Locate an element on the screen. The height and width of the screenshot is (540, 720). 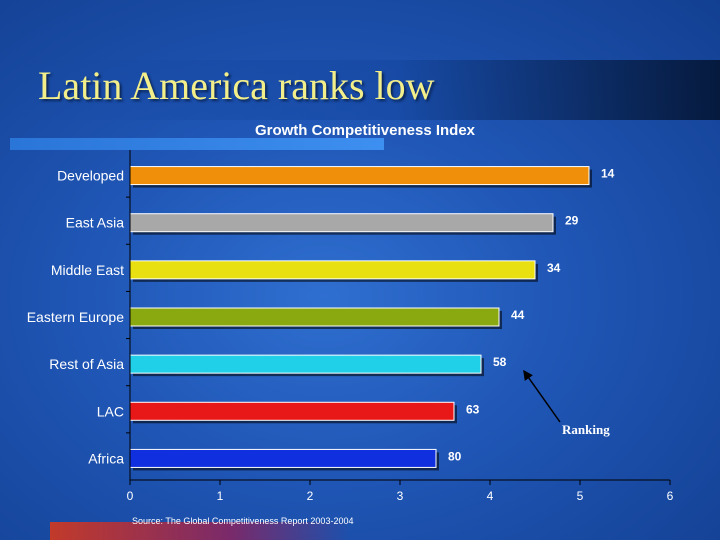
ranking-arrow is located at coordinates (542, 396).